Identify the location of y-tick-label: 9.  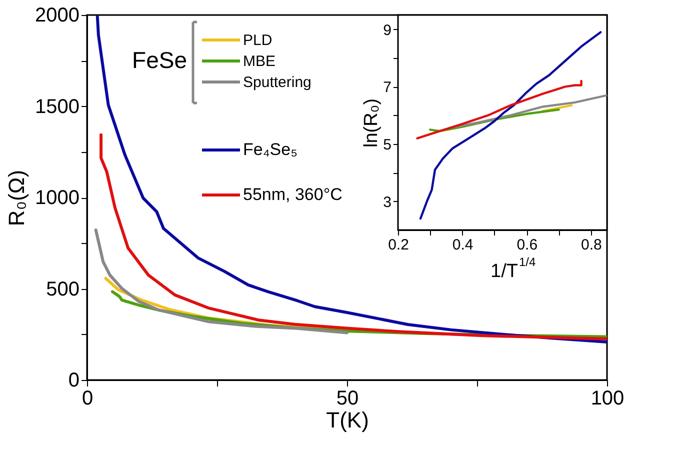
(387, 30).